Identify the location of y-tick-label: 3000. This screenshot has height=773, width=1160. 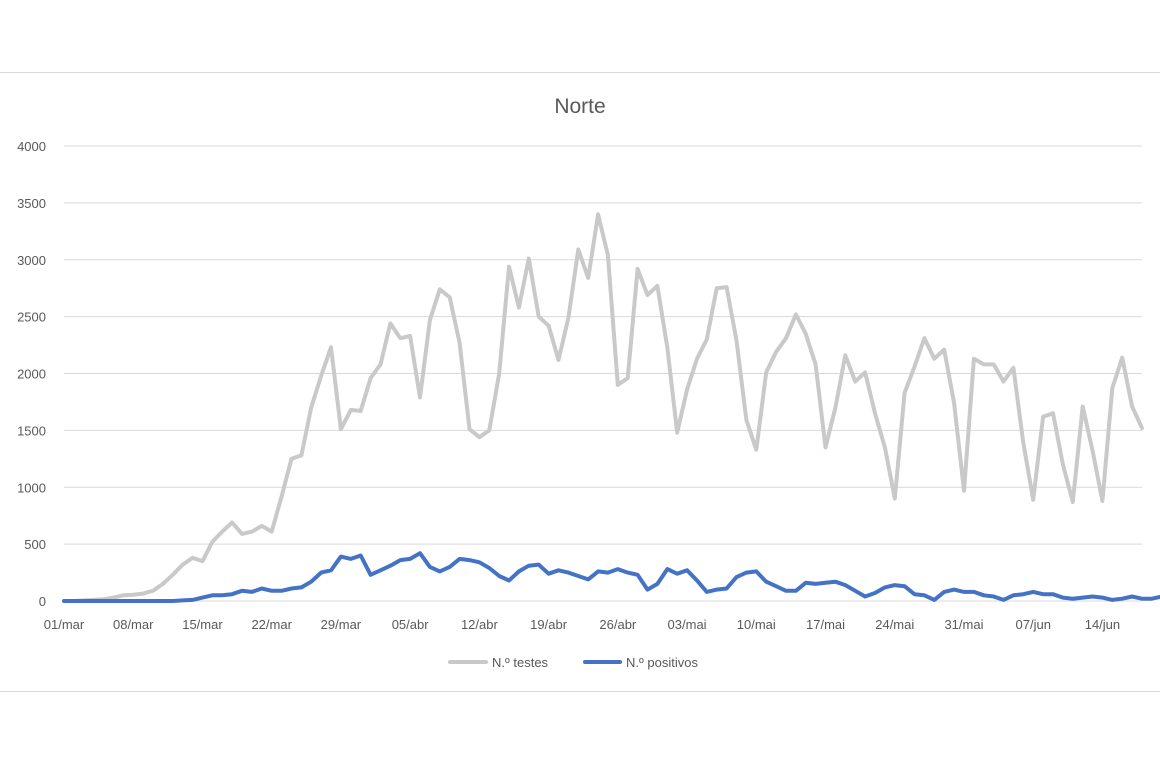
(31, 260).